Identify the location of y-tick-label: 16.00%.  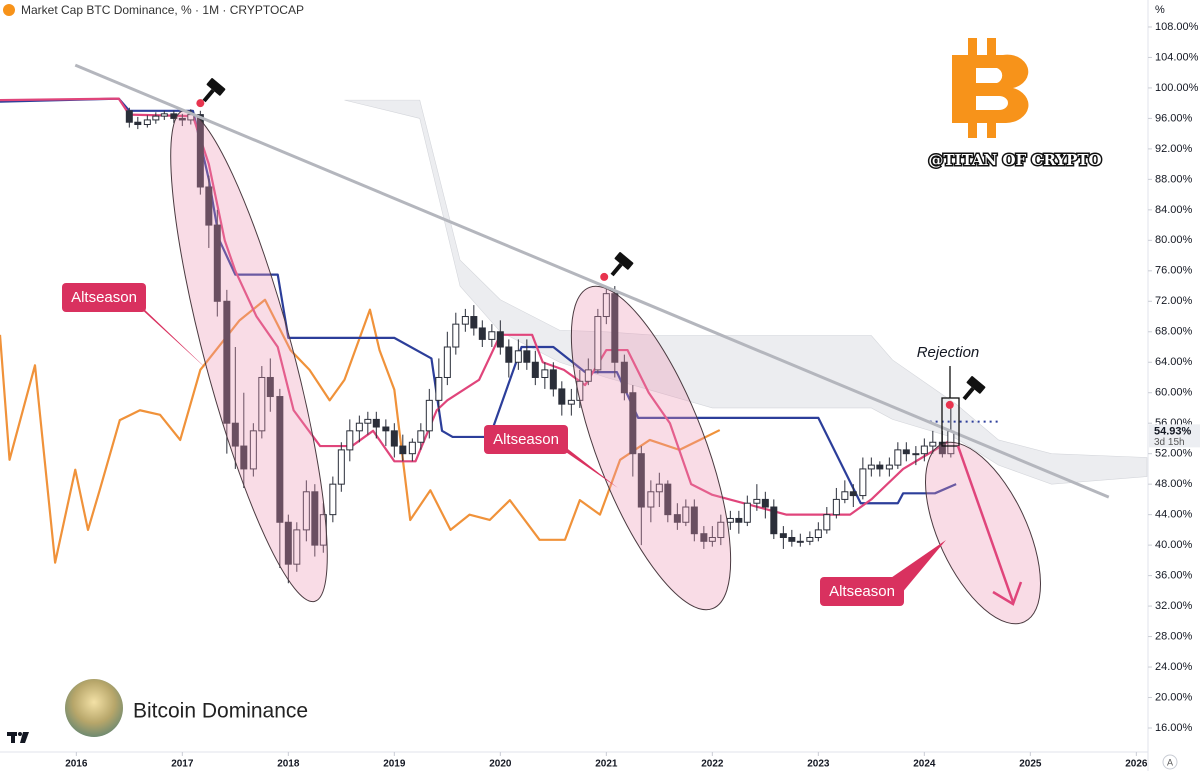
(1174, 728).